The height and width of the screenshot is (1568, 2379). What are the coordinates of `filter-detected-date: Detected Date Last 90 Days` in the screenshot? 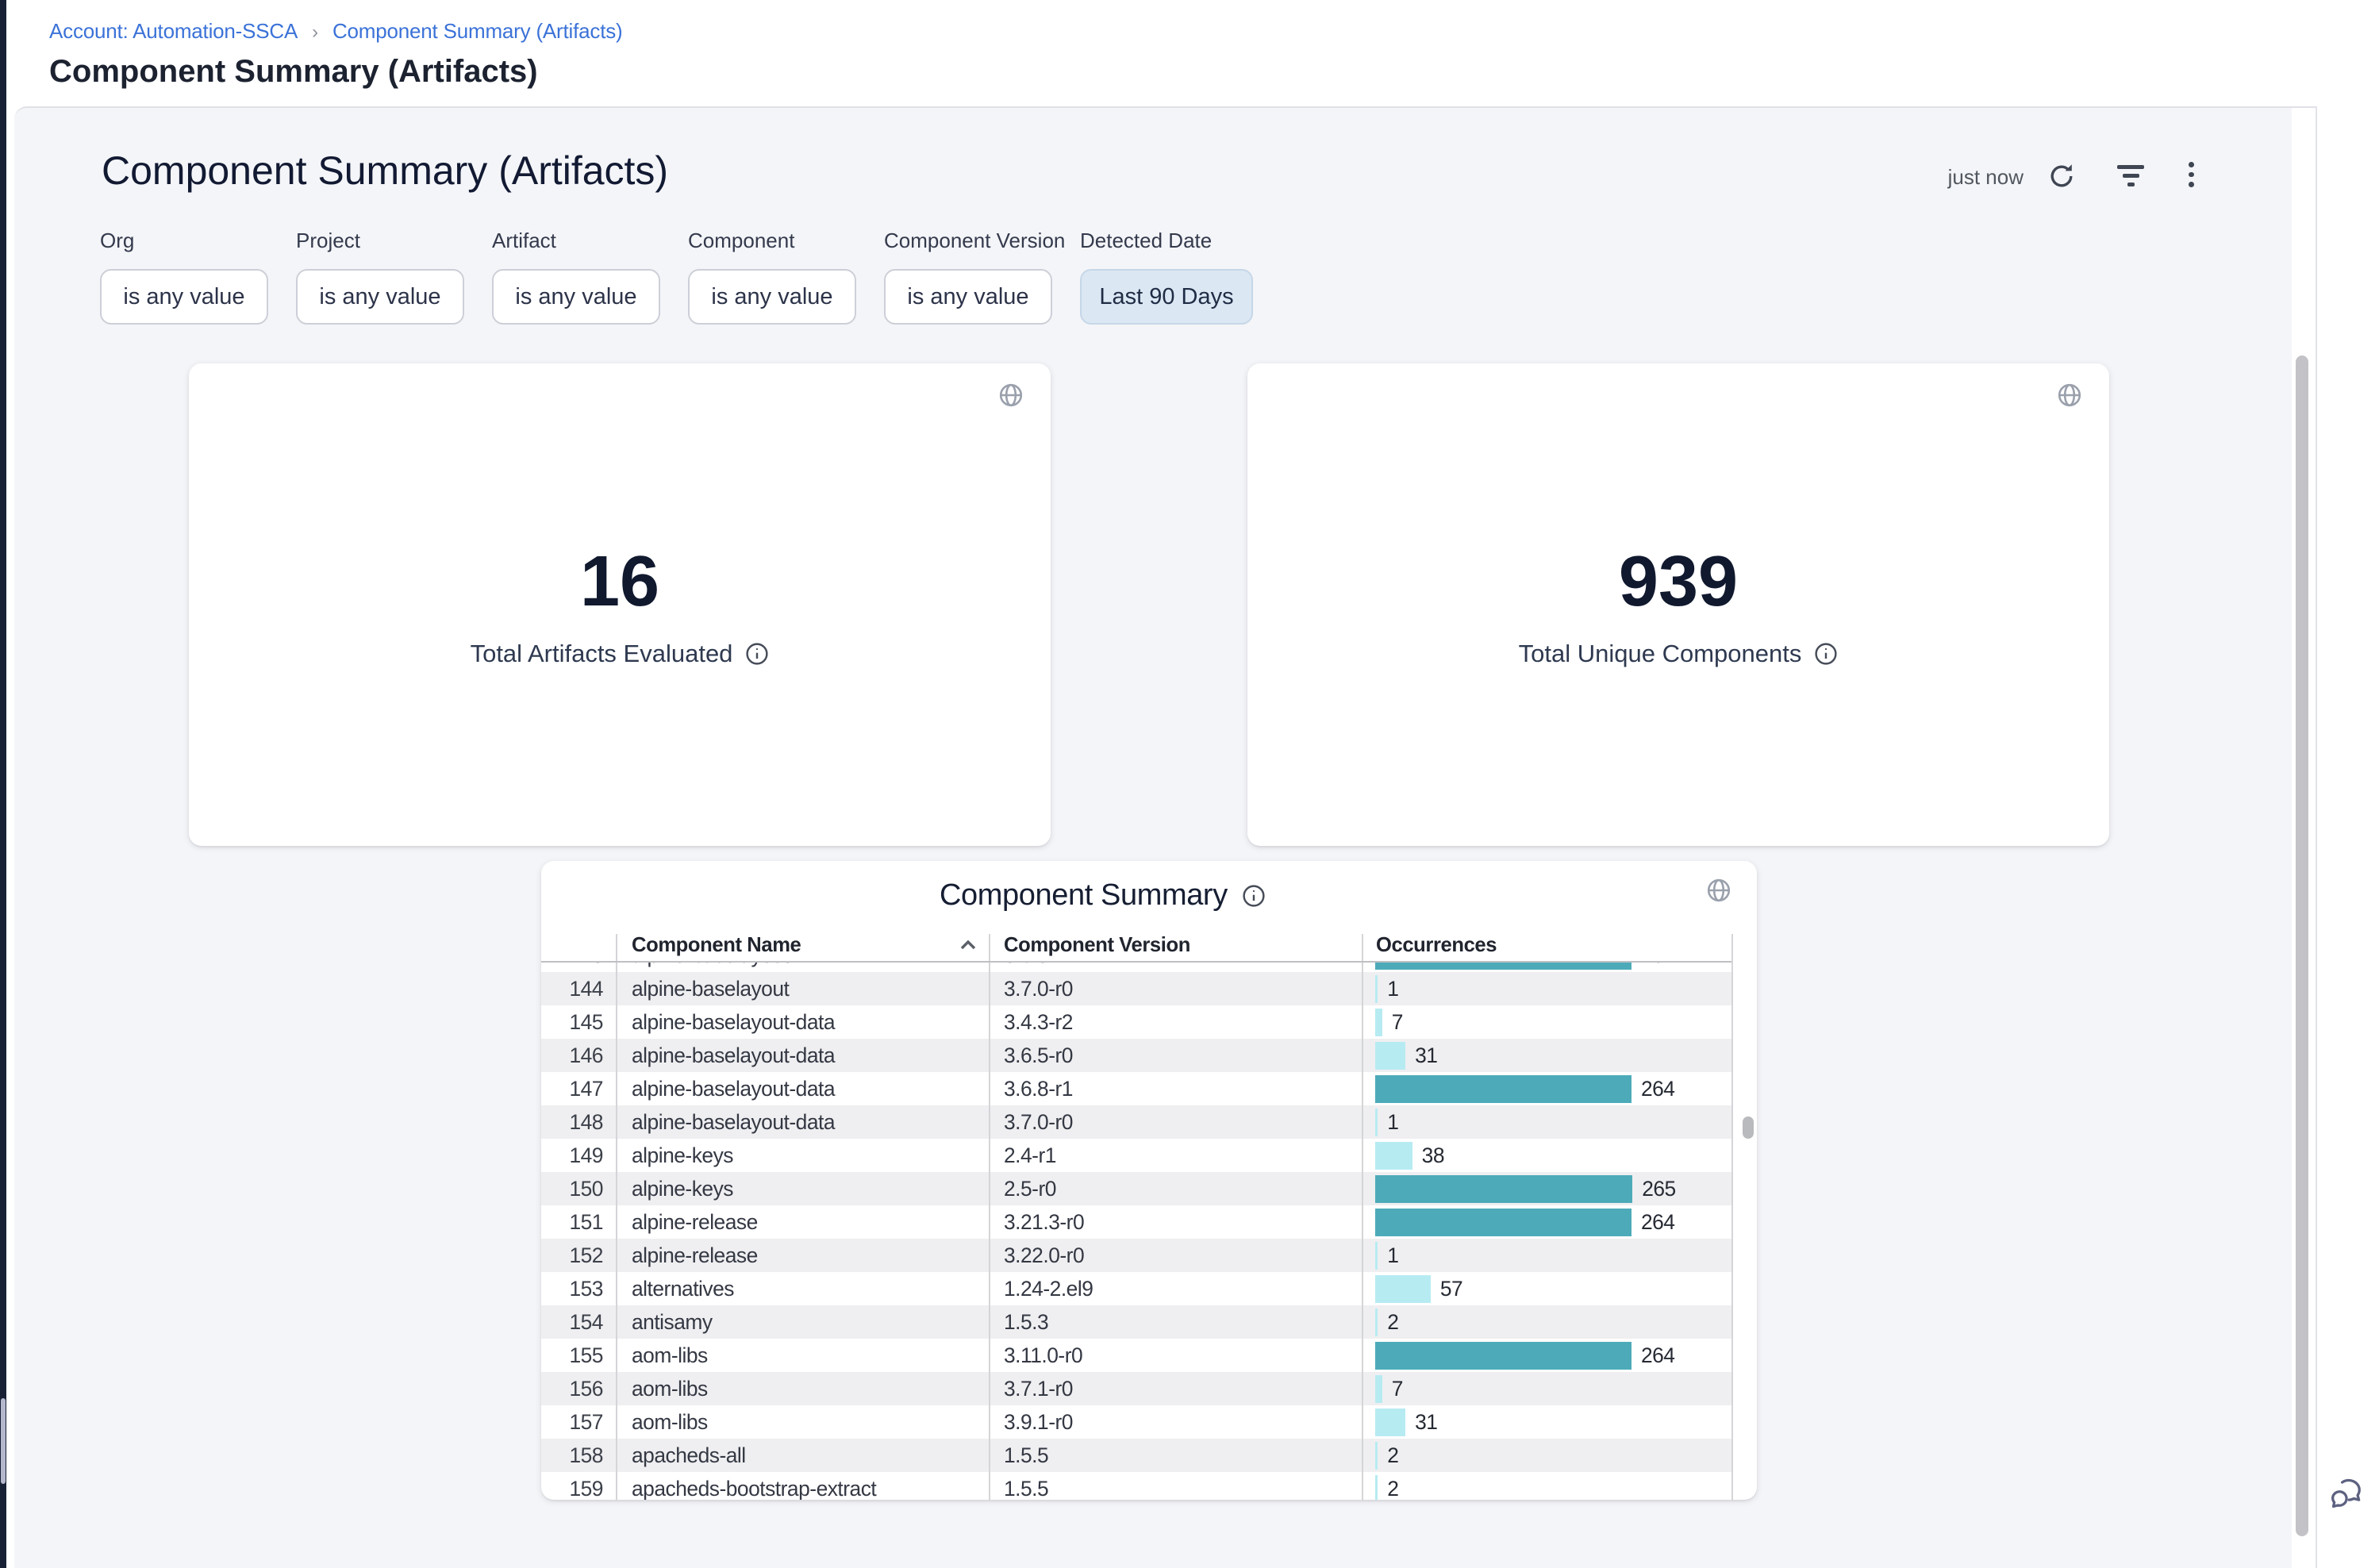 It's located at (1166, 277).